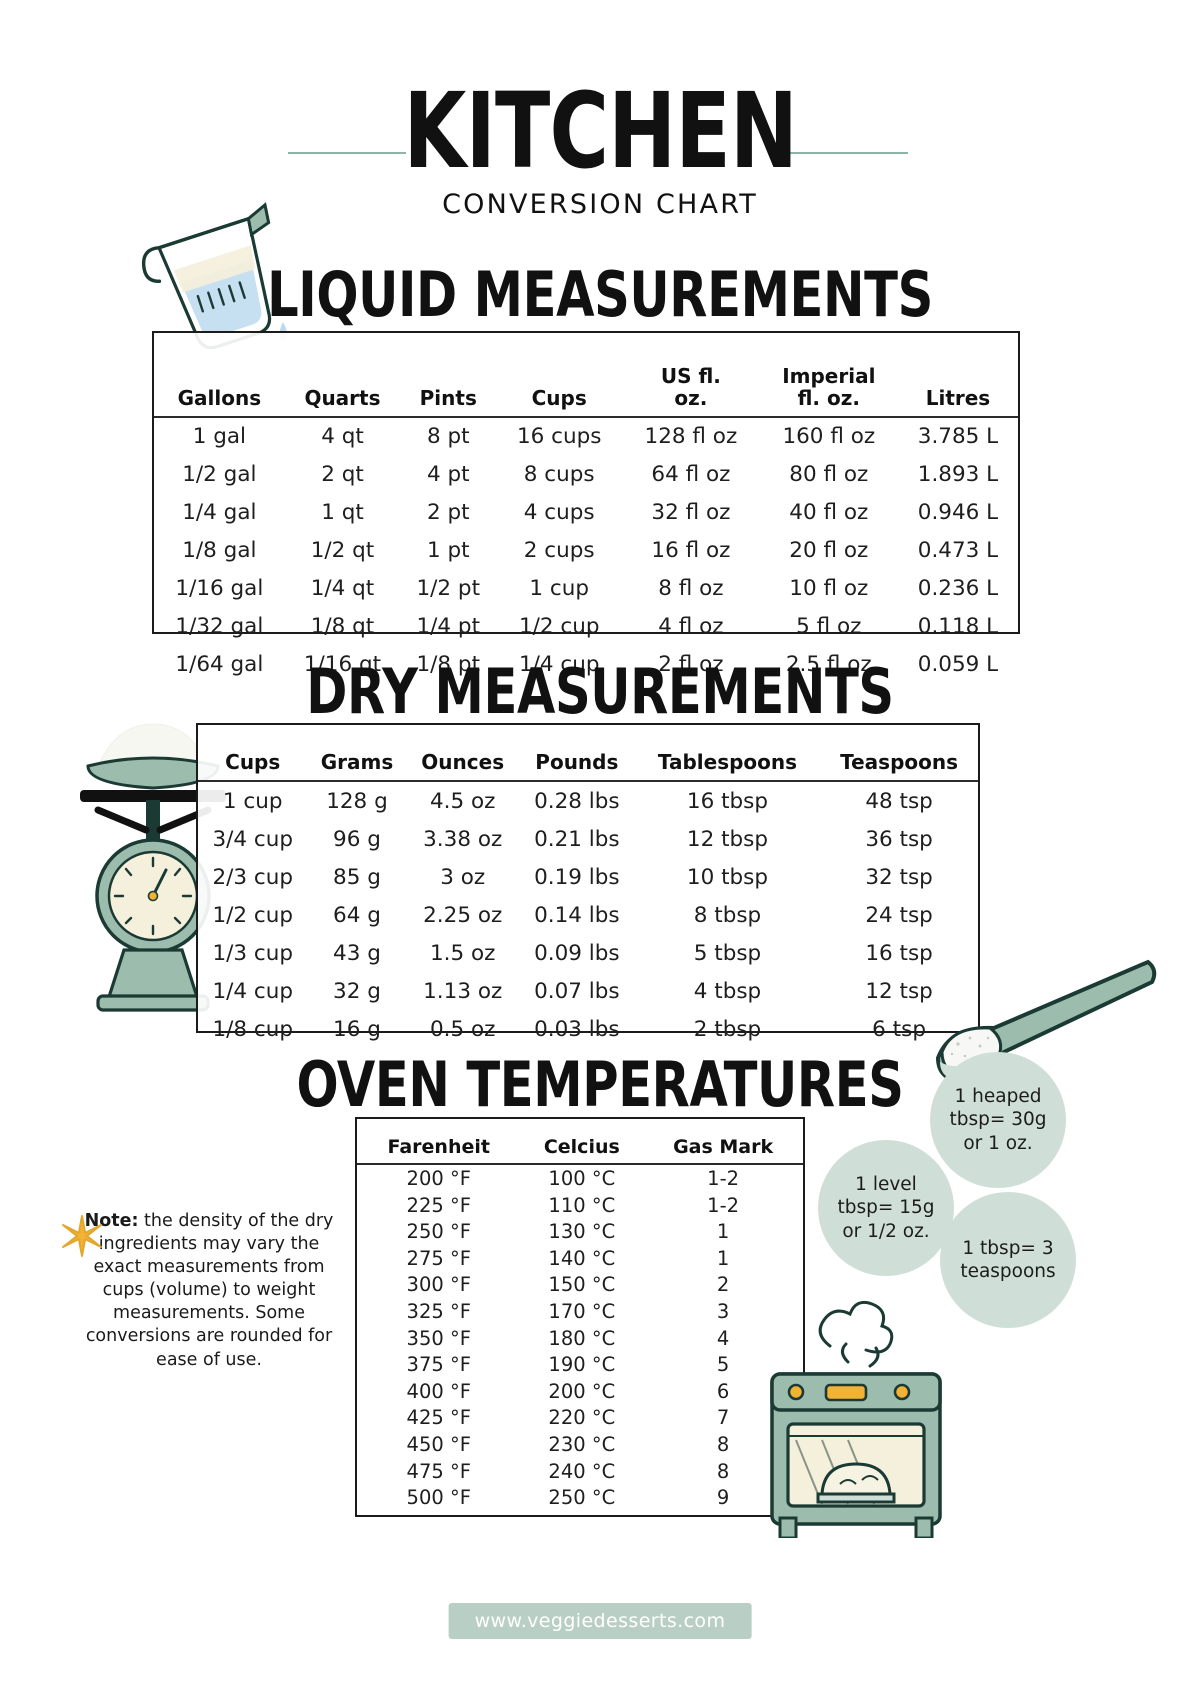  Describe the element at coordinates (600, 204) in the screenshot. I see `page-subtitle: CONVERSION CHART` at that location.